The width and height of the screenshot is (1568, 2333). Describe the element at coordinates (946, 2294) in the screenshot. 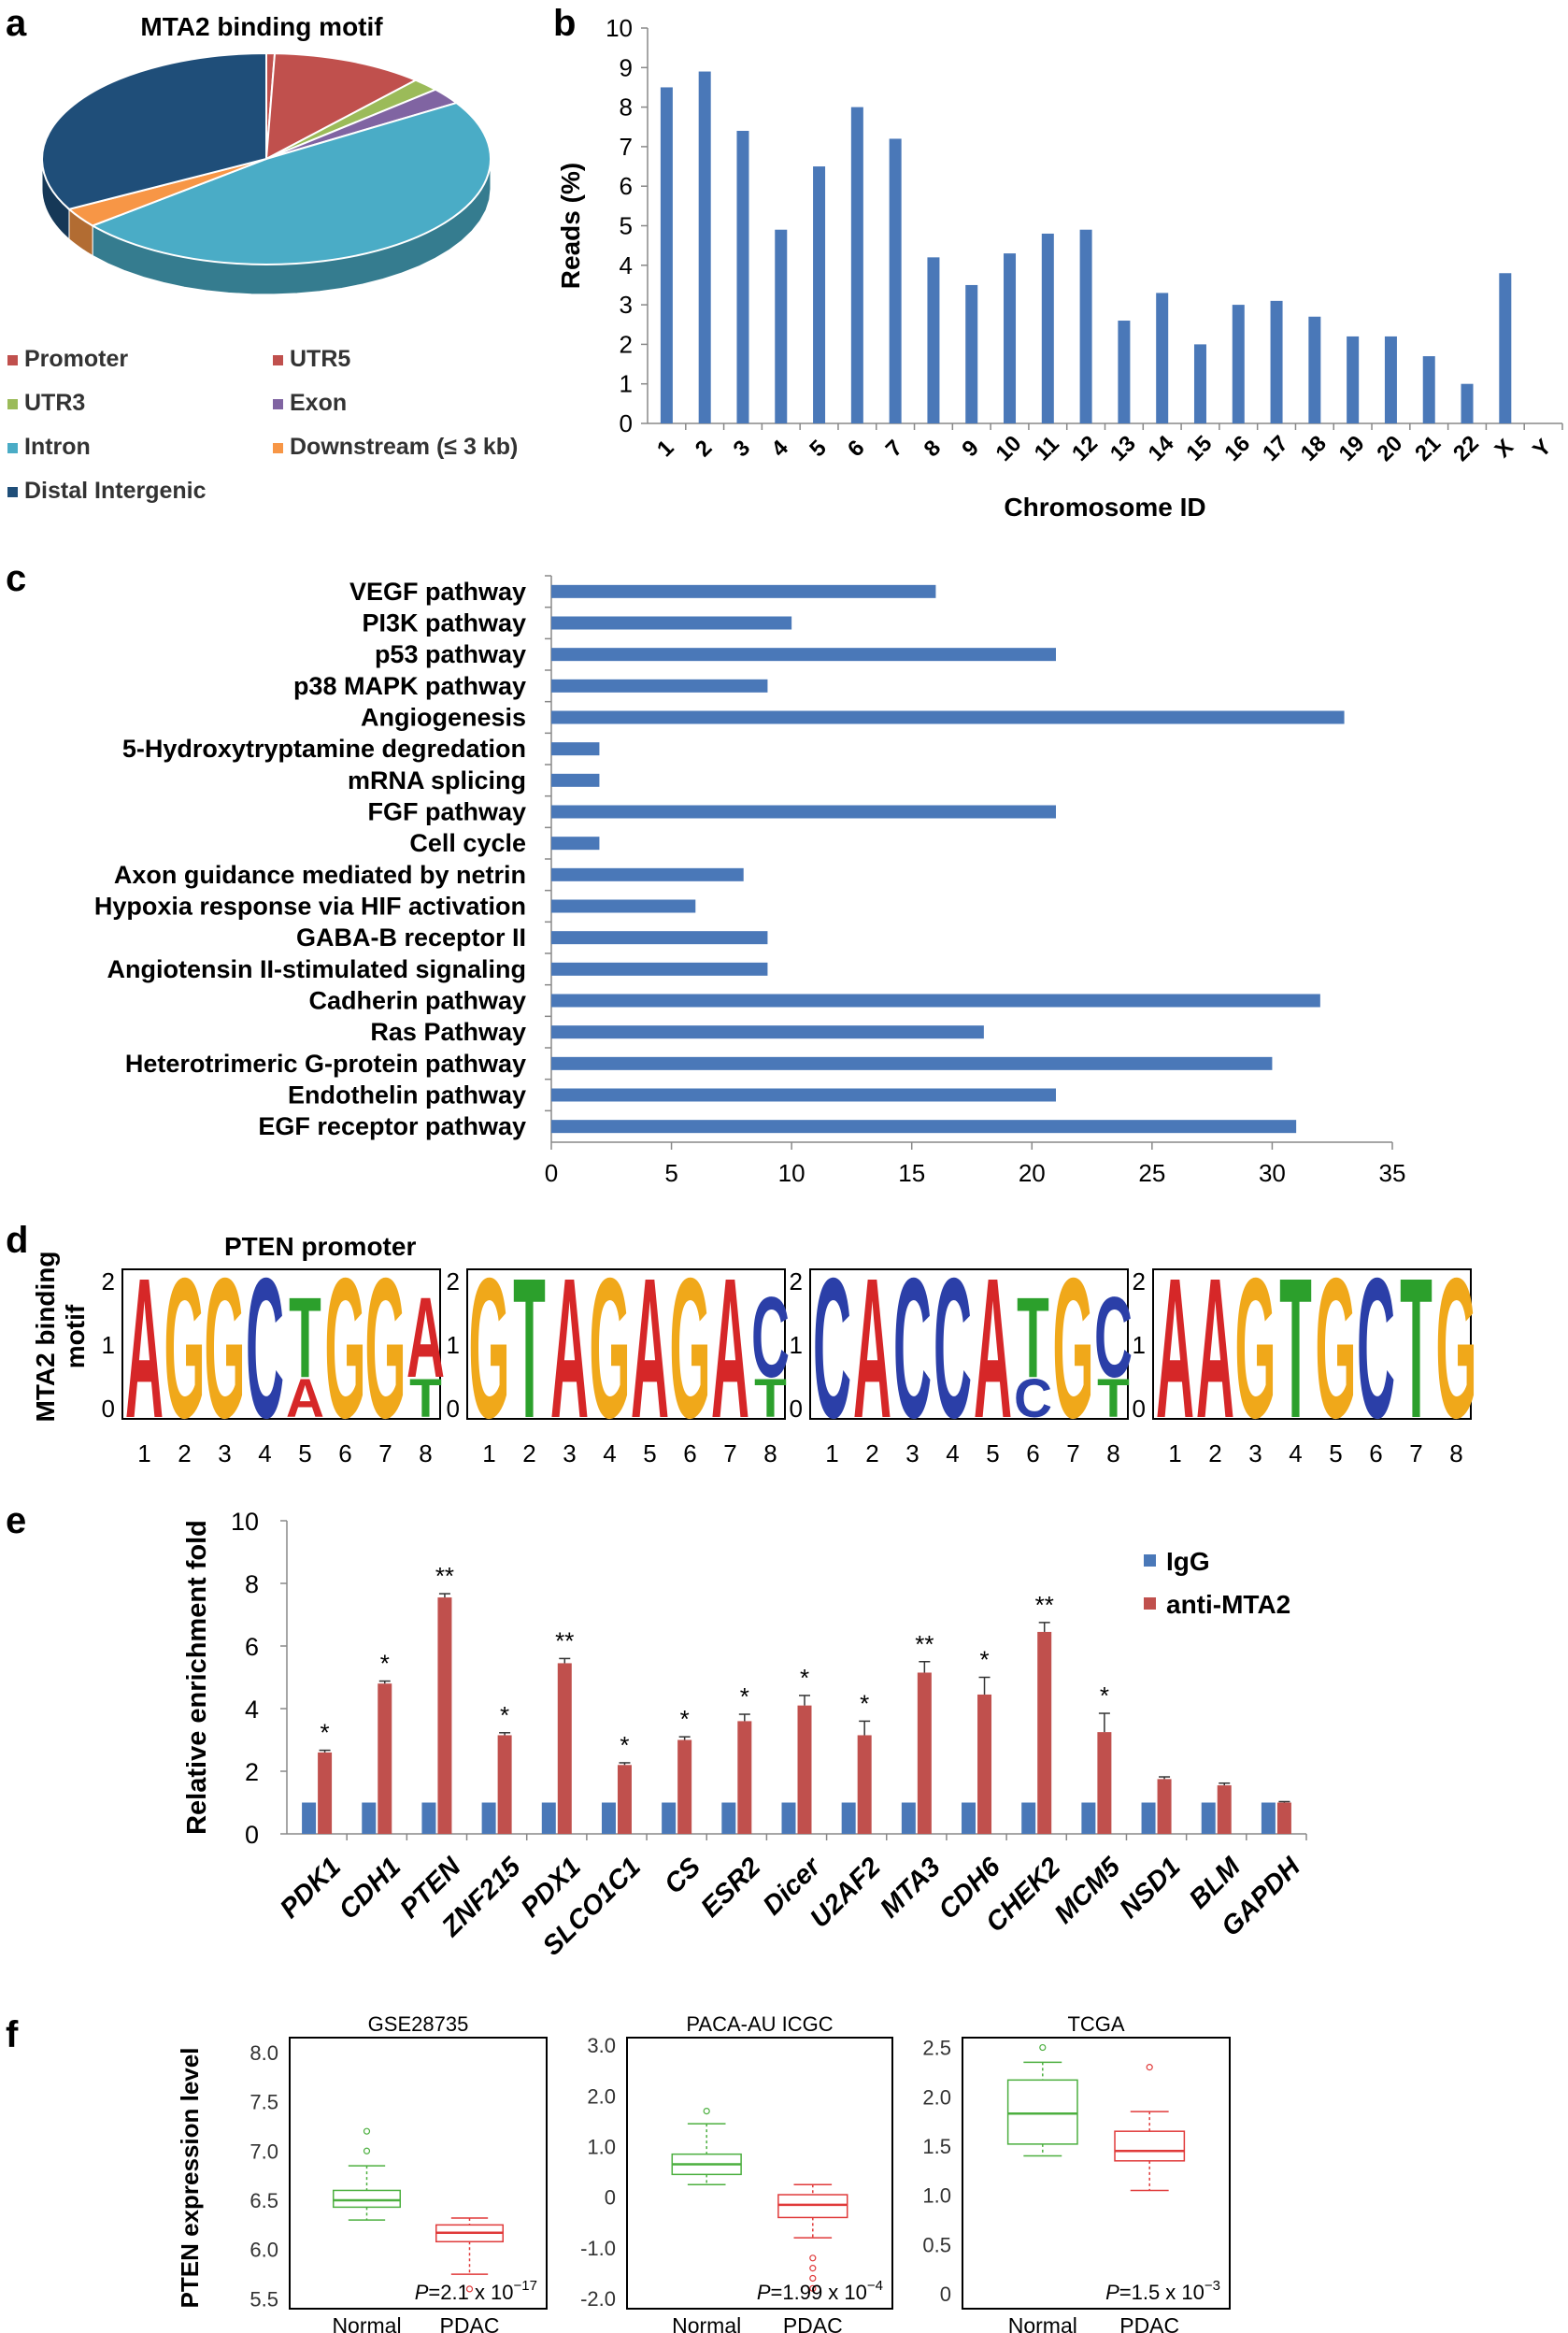

I see `boxplot-ytick: 0` at that location.